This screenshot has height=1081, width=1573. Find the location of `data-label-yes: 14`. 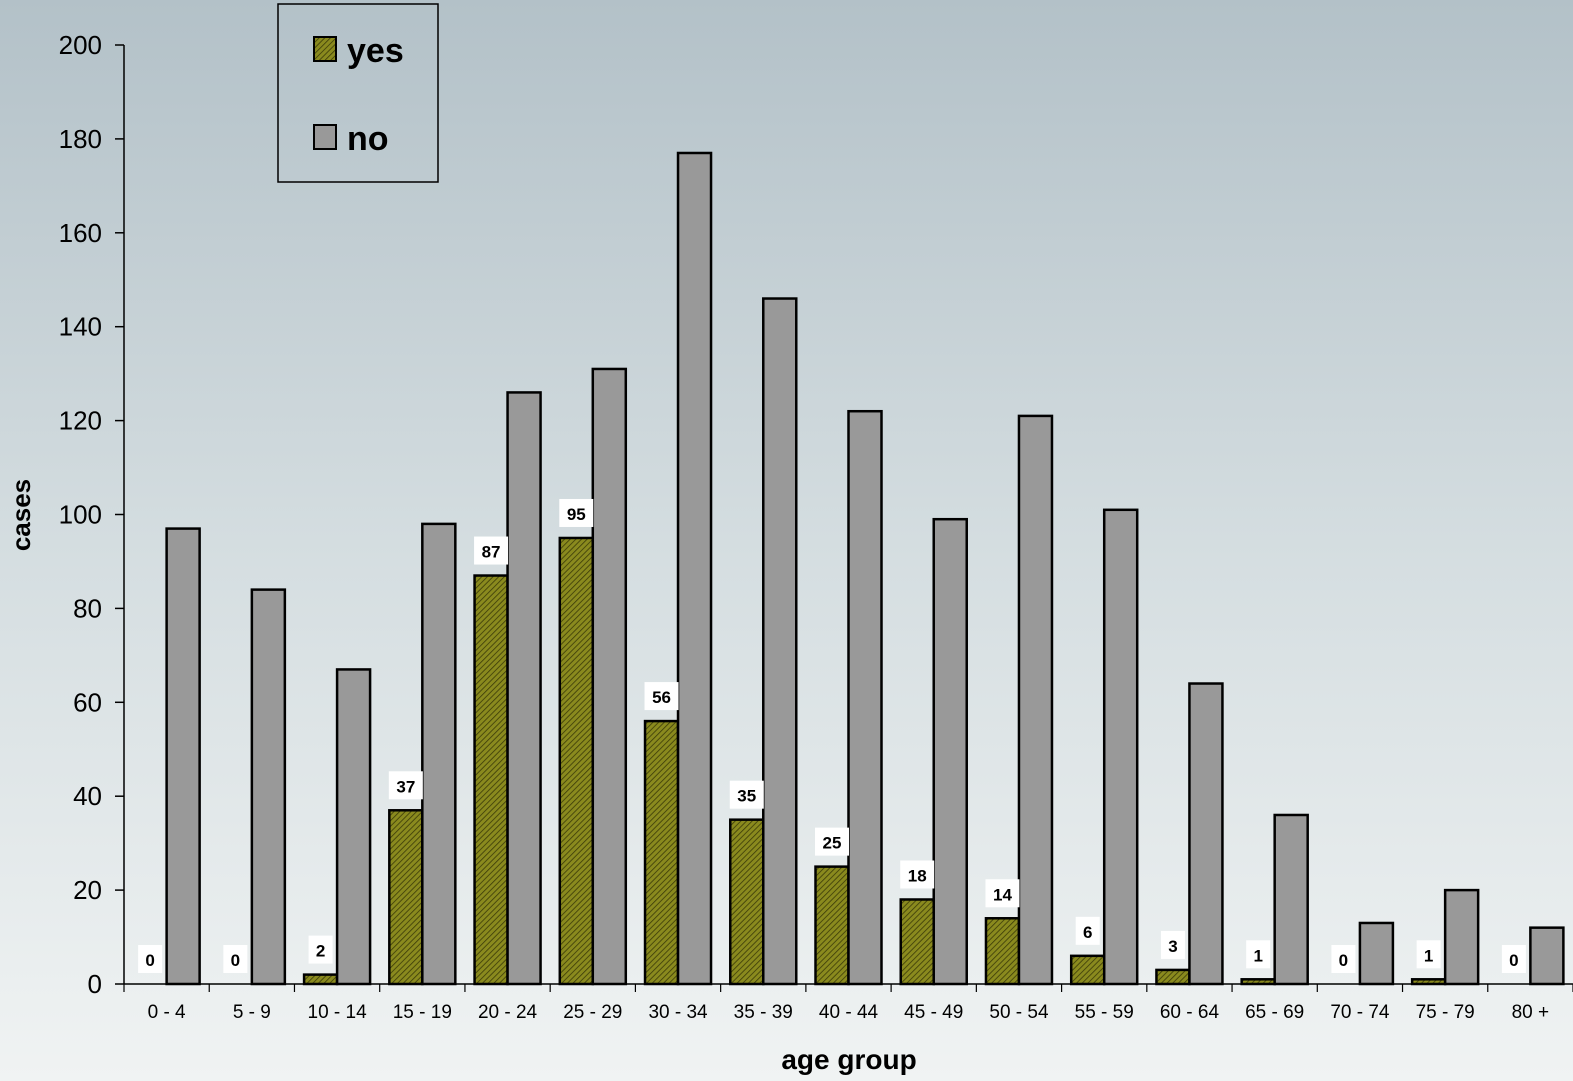

data-label-yes: 14 is located at coordinates (1002, 894).